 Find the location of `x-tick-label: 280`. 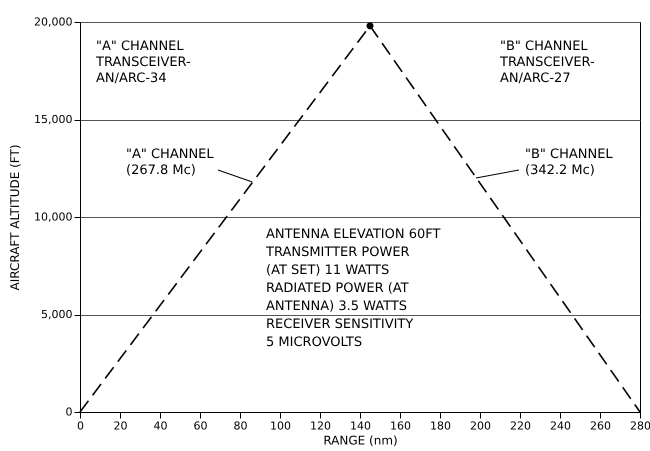

x-tick-label: 280 is located at coordinates (640, 426).